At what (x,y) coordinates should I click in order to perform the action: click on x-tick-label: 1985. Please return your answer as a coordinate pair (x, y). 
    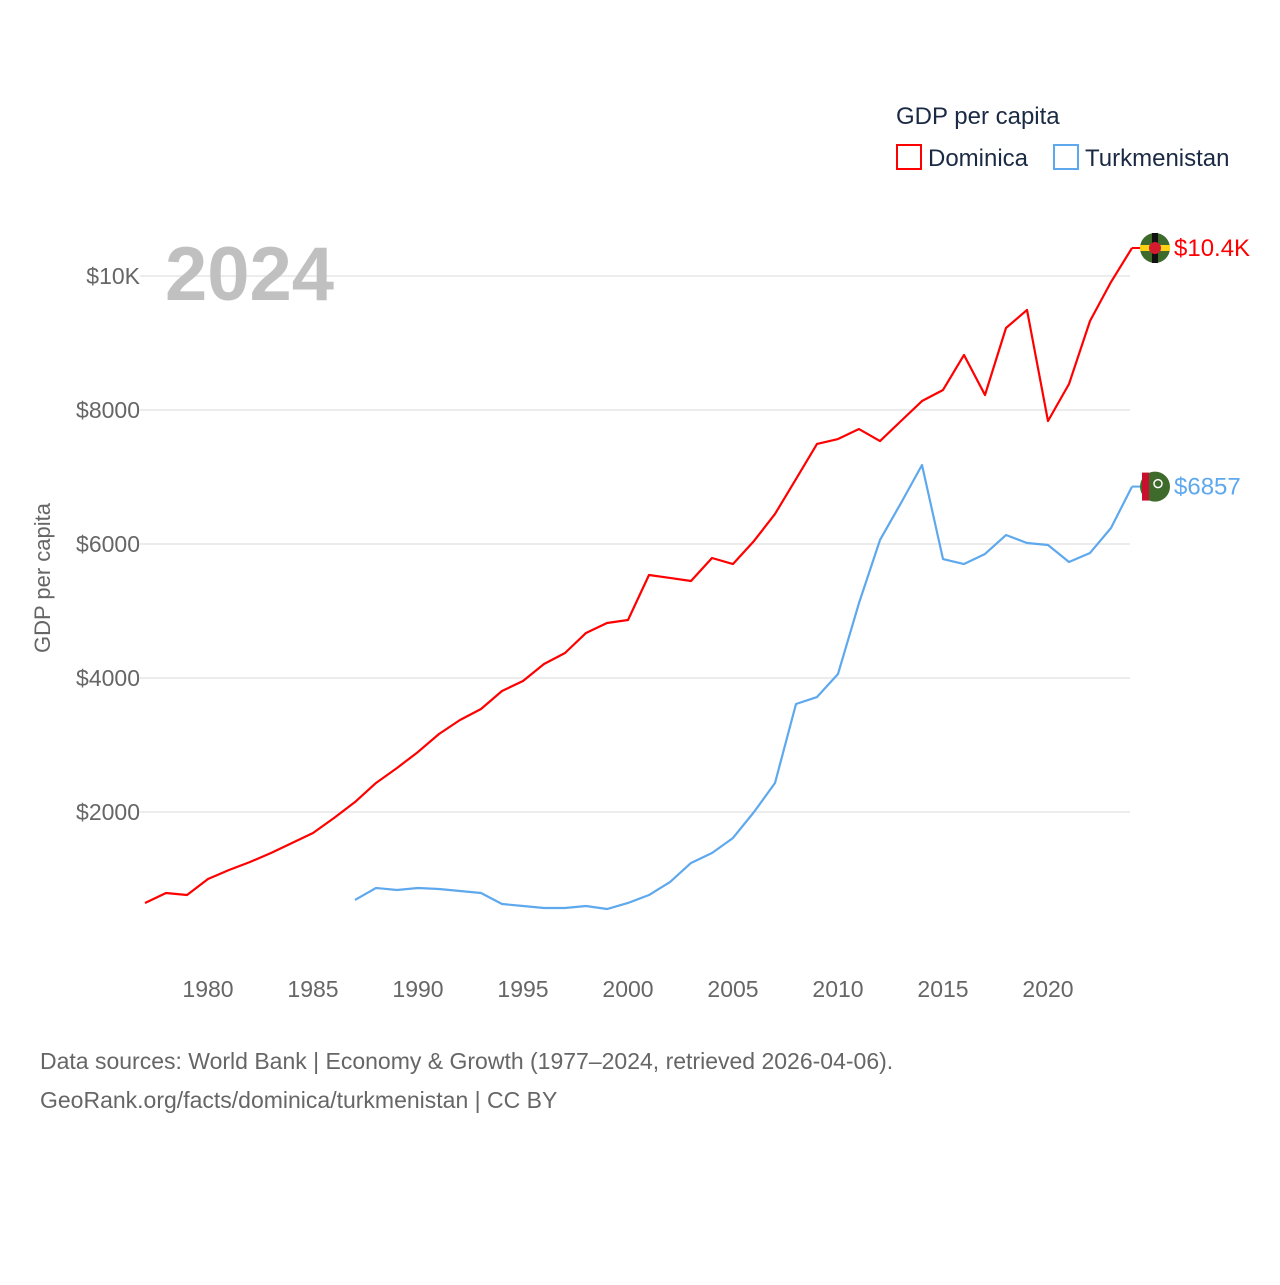
    Looking at the image, I should click on (312, 989).